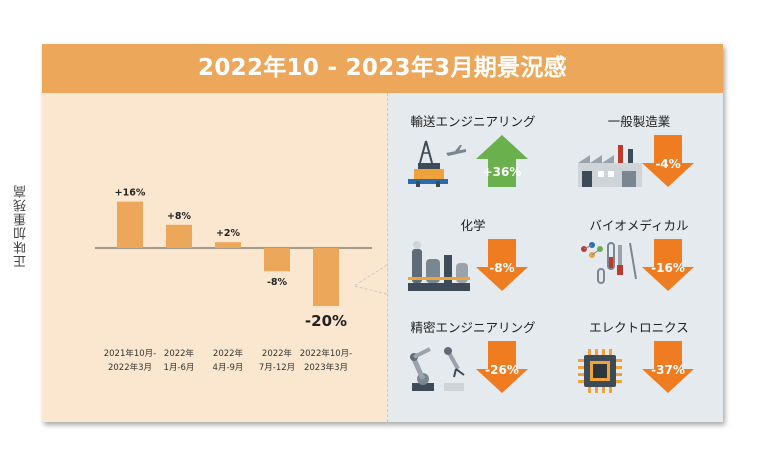 The width and height of the screenshot is (770, 475). Describe the element at coordinates (326, 361) in the screenshot. I see `category-label-5: 2022年10月- 2023年3月` at that location.